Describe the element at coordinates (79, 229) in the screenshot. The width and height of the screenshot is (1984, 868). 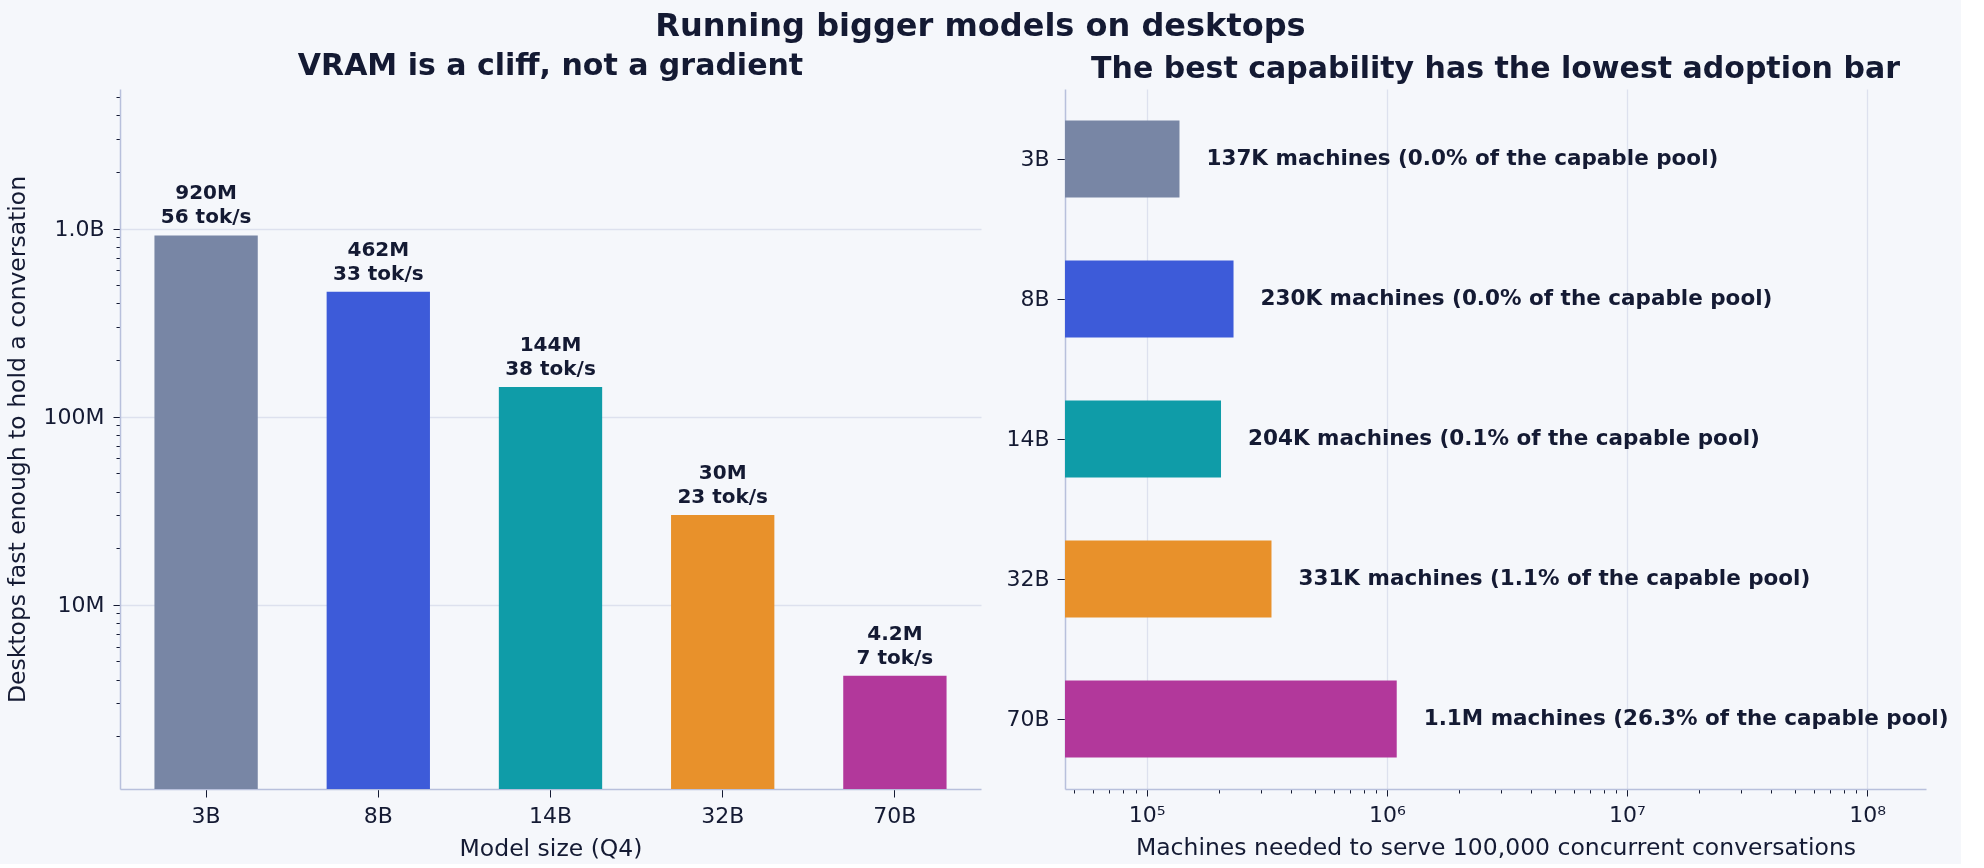
I see `y-tick-label: 1.0B` at that location.